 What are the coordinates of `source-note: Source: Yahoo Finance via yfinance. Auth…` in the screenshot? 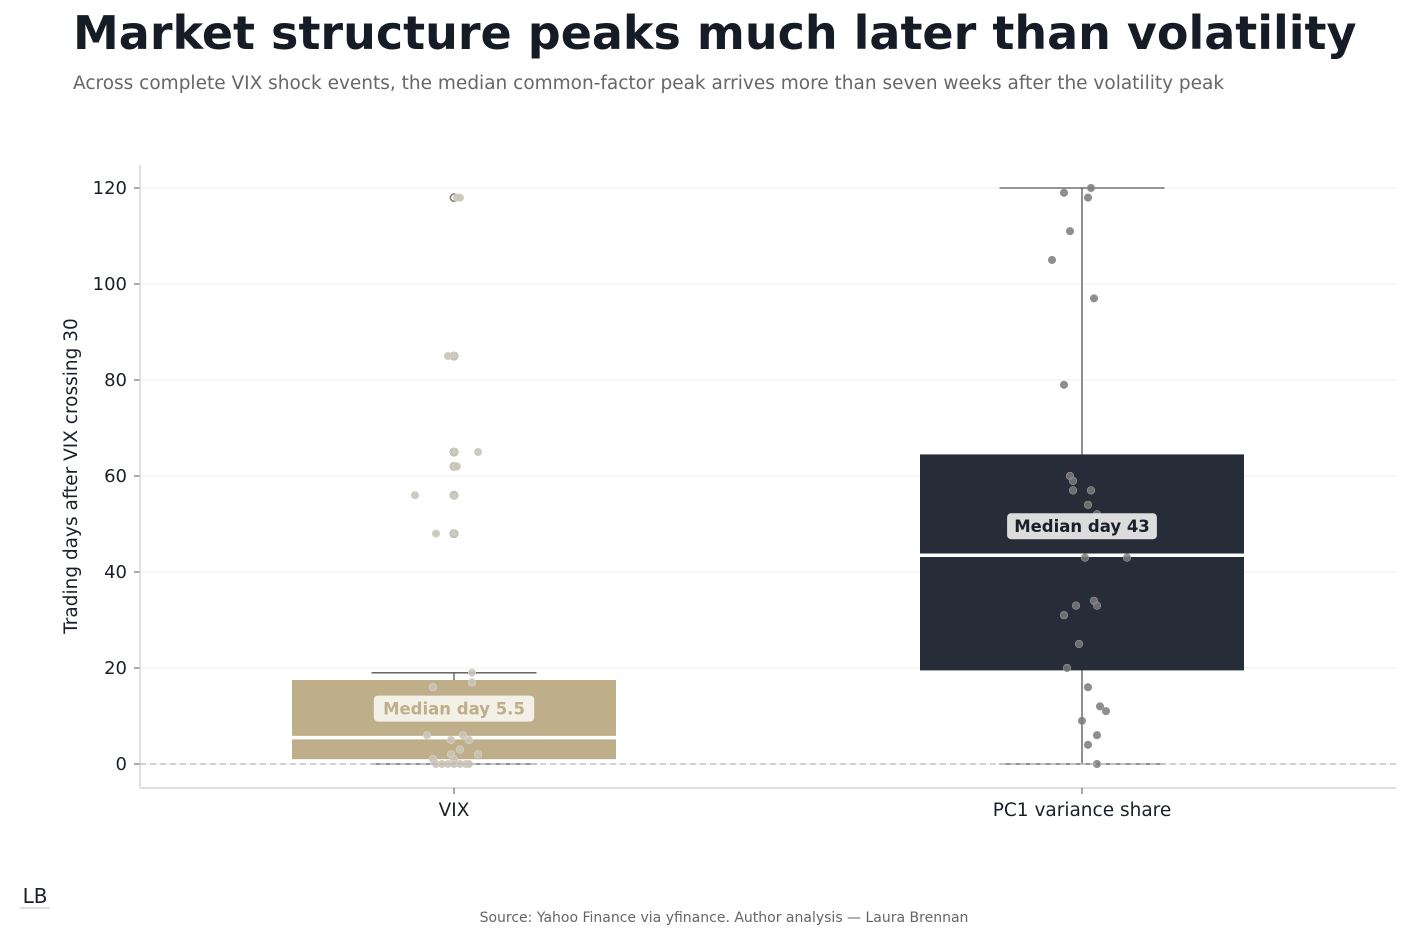 It's located at (724, 918).